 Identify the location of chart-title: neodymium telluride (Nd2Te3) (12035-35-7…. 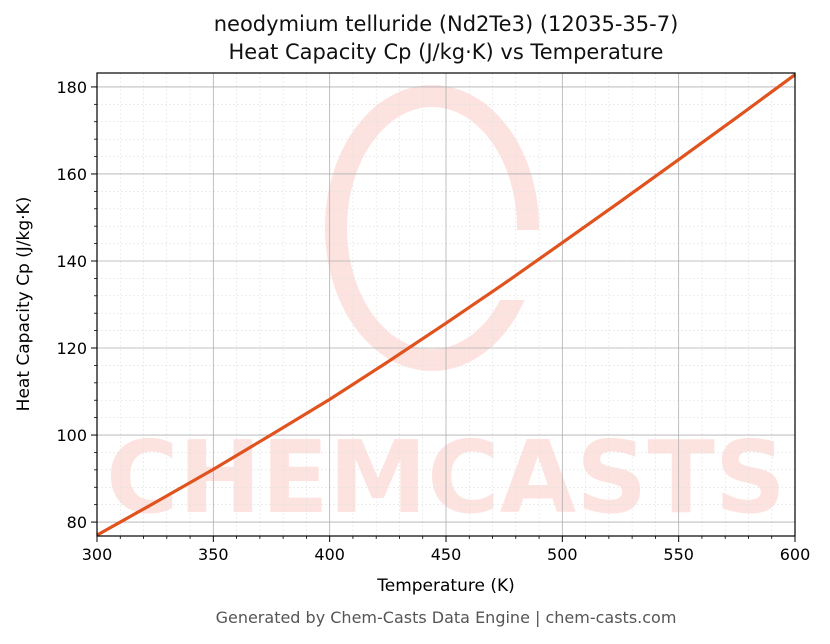
(446, 24).